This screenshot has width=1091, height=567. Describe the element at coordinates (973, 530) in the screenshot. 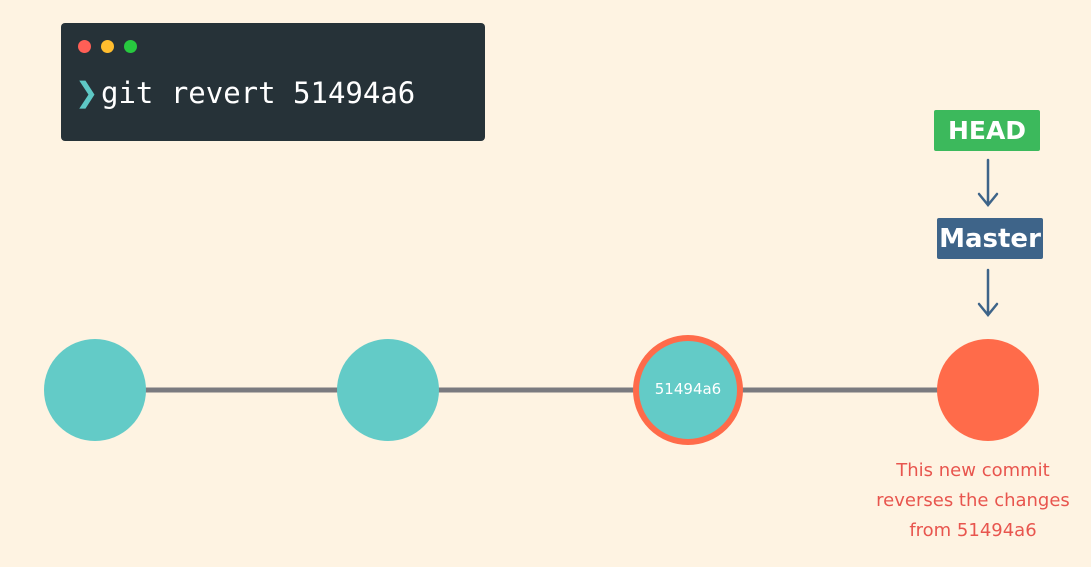

I see `annotation-line-3: from 51494a6` at that location.